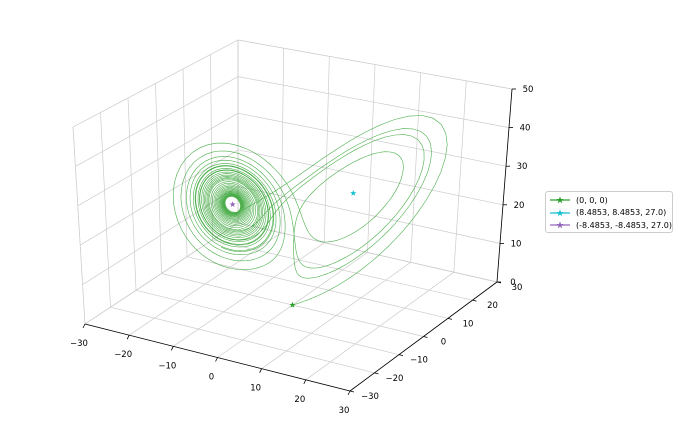  What do you see at coordinates (522, 167) in the screenshot?
I see `z-tick-label: 30` at bounding box center [522, 167].